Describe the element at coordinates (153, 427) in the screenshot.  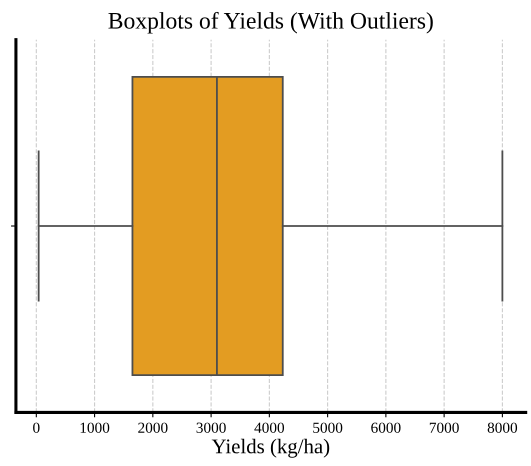
I see `x-tick-label: 2000` at that location.